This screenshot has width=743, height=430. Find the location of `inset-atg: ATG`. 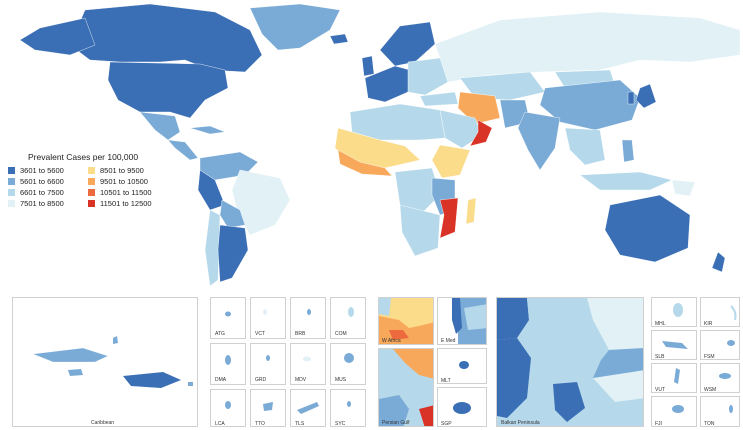

inset-atg: ATG is located at coordinates (228, 318).